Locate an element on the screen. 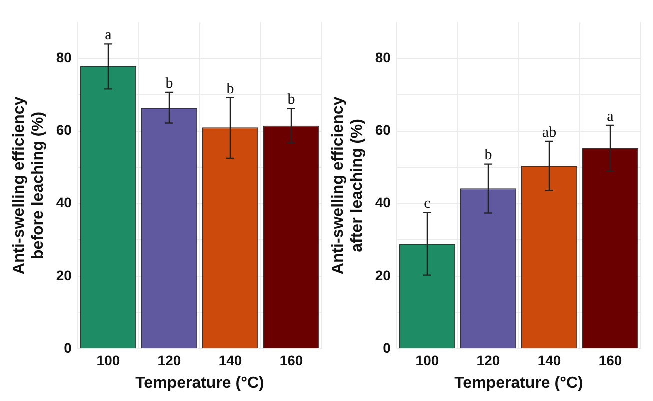 This screenshot has height=401, width=653. y-axis-title: Anti-swelling efficiency before leaching (%) is located at coordinates (29, 185).